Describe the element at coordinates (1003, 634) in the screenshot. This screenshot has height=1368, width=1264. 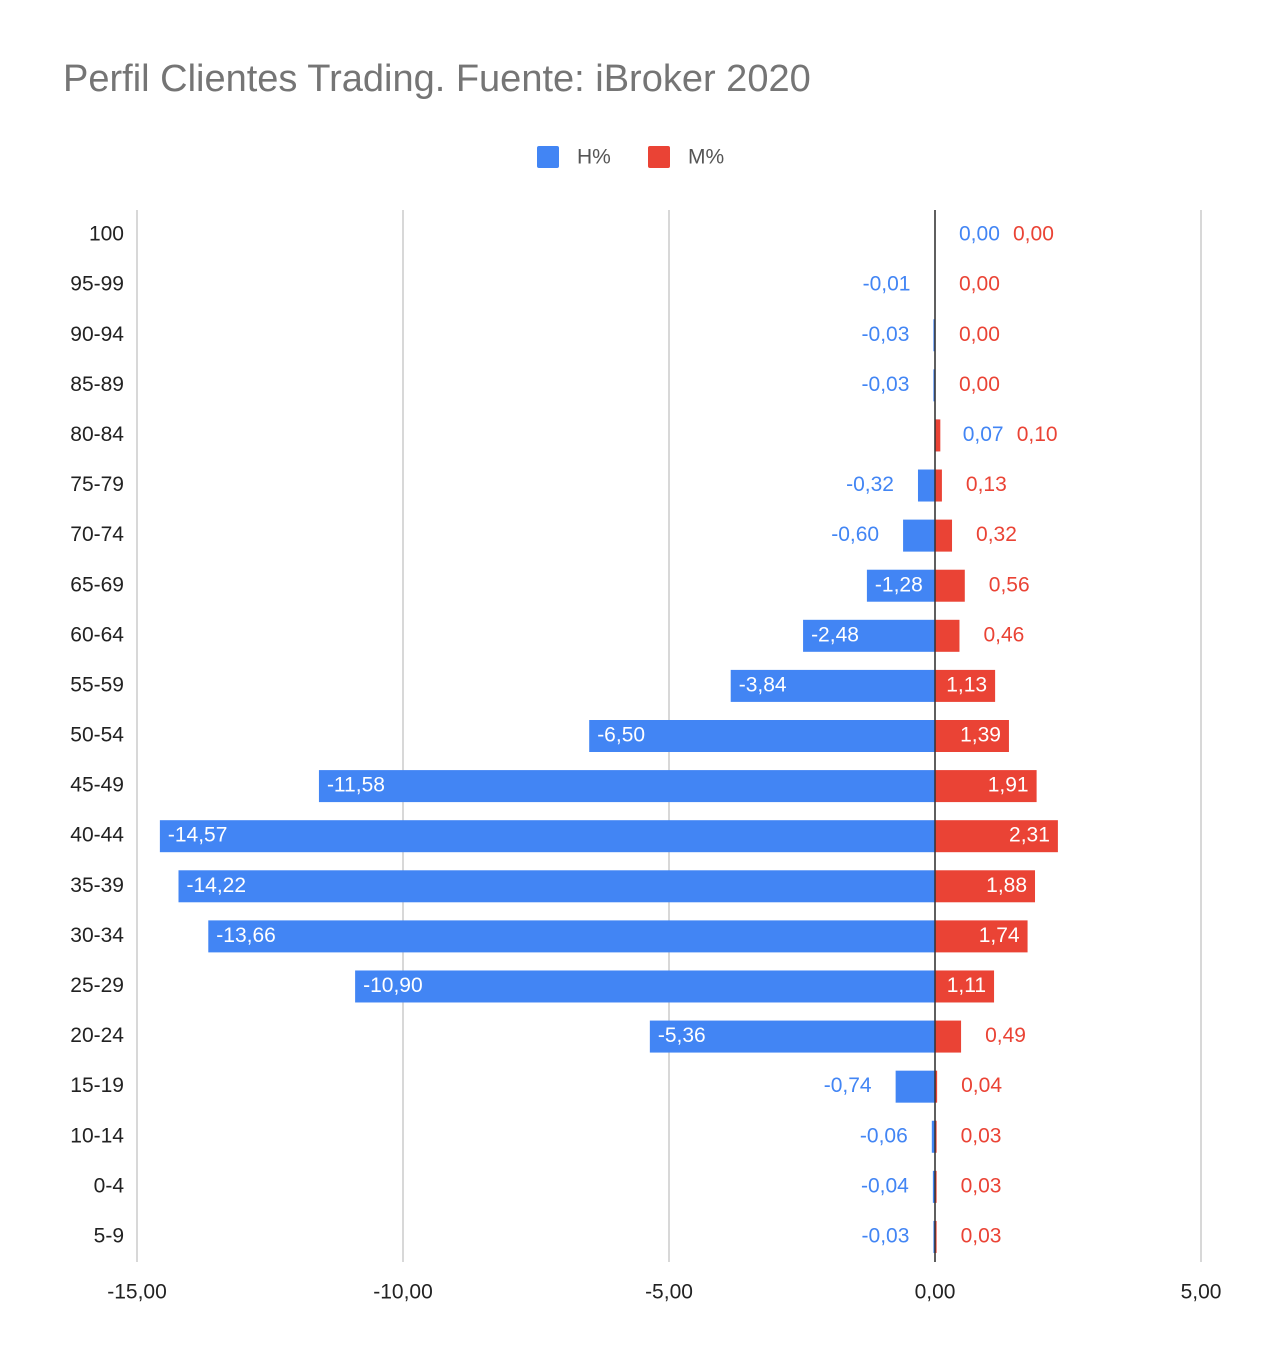
I see `data-label: 0,46` at that location.